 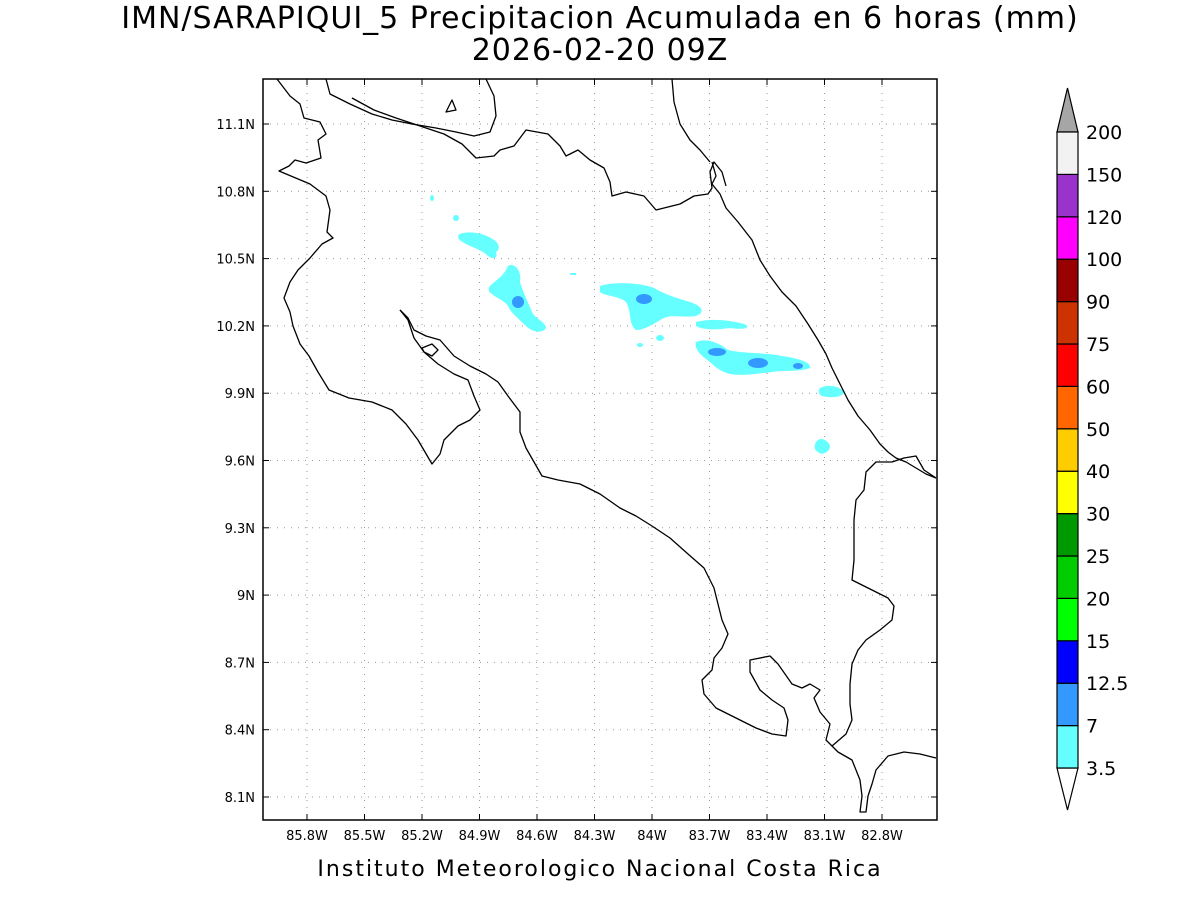 I want to click on lon-tick-label: 84.3W, so click(x=595, y=836).